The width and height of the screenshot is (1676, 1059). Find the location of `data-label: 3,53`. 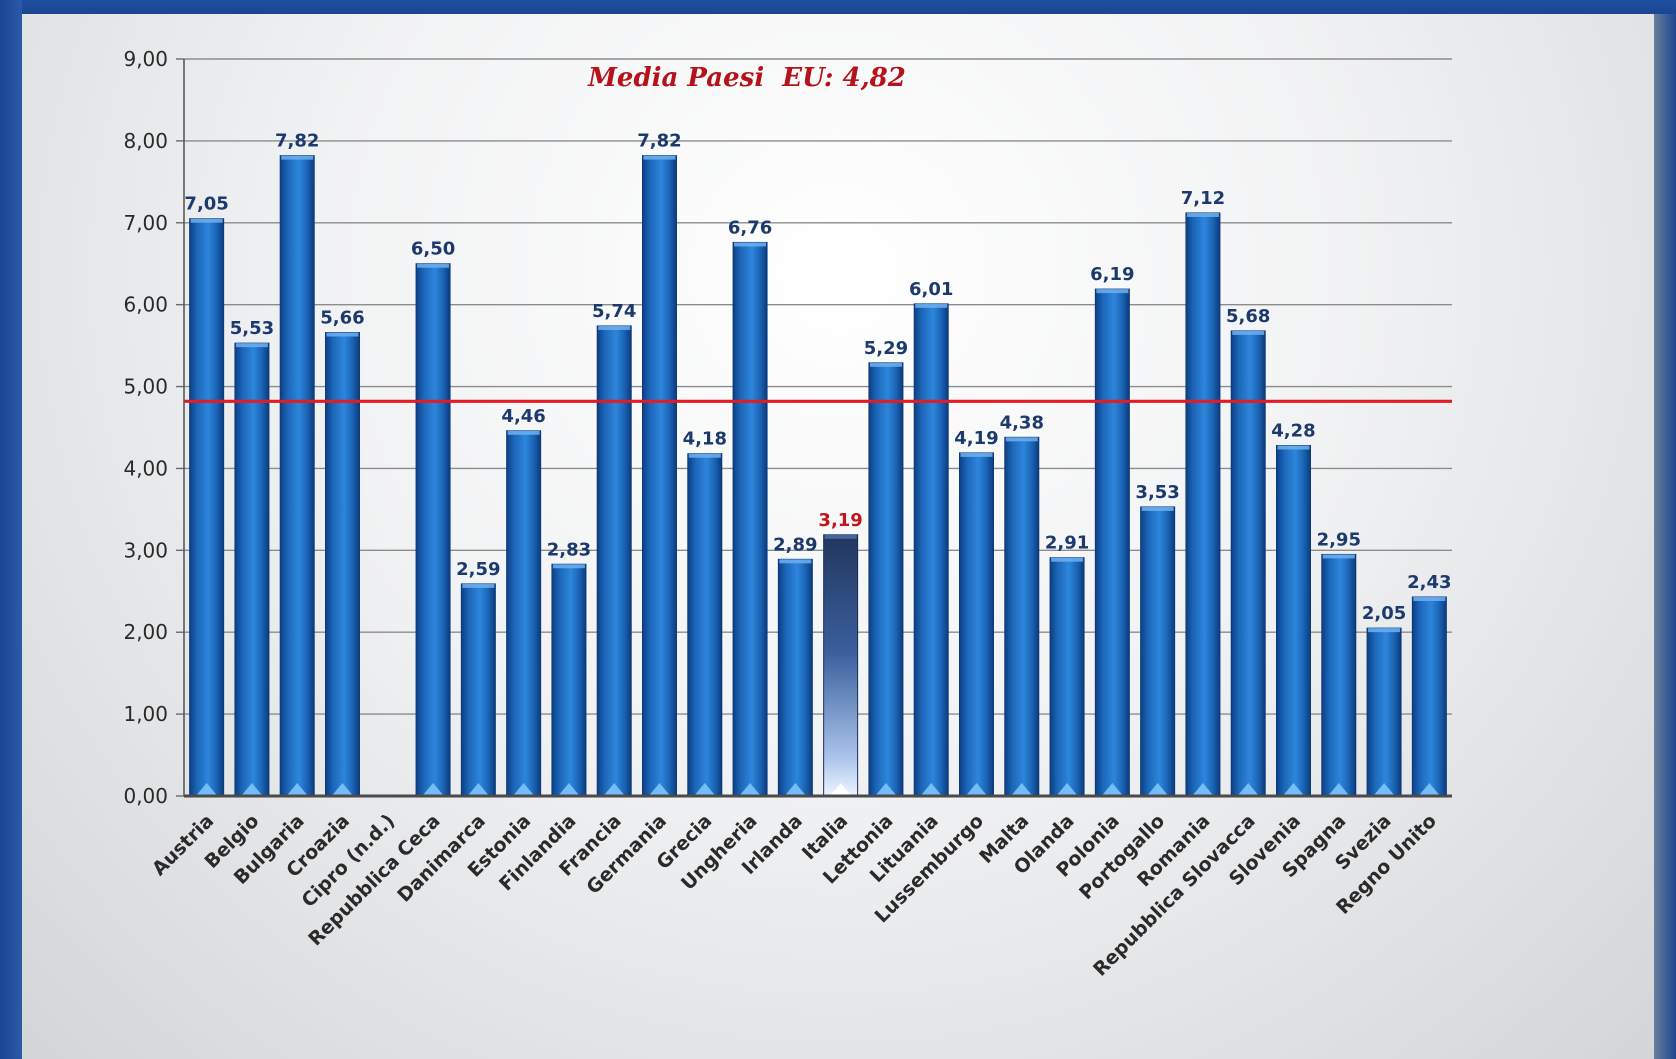

data-label: 3,53 is located at coordinates (1157, 492).